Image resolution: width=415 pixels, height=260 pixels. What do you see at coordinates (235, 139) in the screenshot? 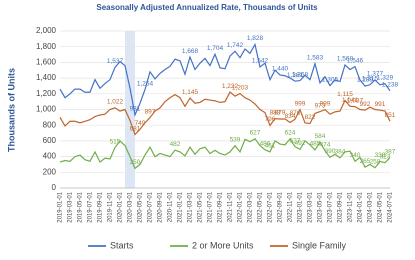
I see `data-label: 539` at bounding box center [235, 139].